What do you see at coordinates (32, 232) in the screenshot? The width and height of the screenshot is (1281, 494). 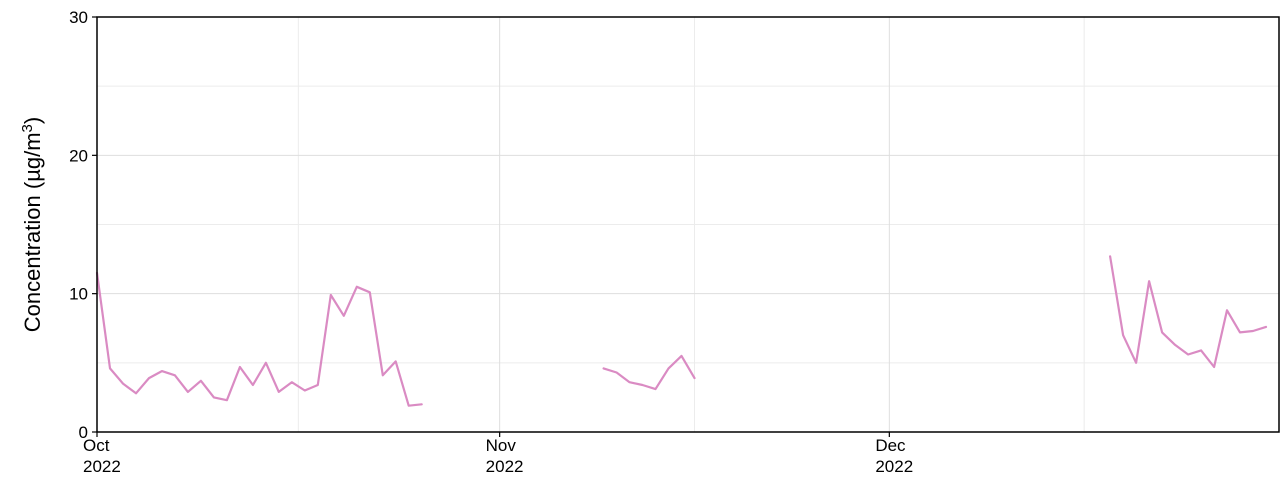 I see `y-axis-title-main: Concentration (µg/m` at bounding box center [32, 232].